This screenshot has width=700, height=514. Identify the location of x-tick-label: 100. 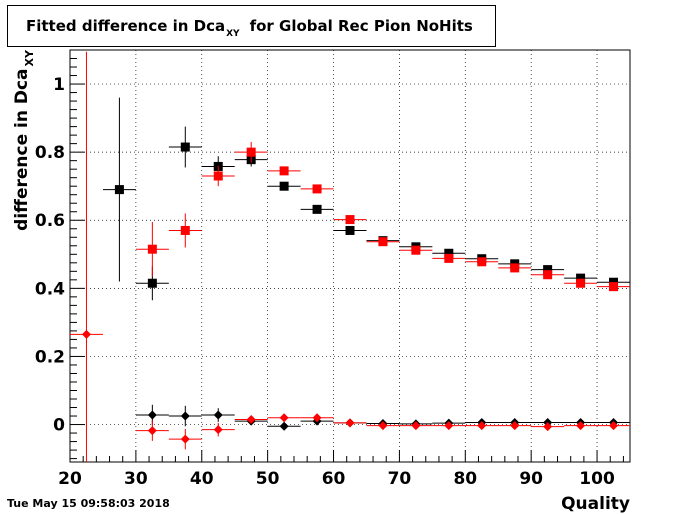
(597, 479).